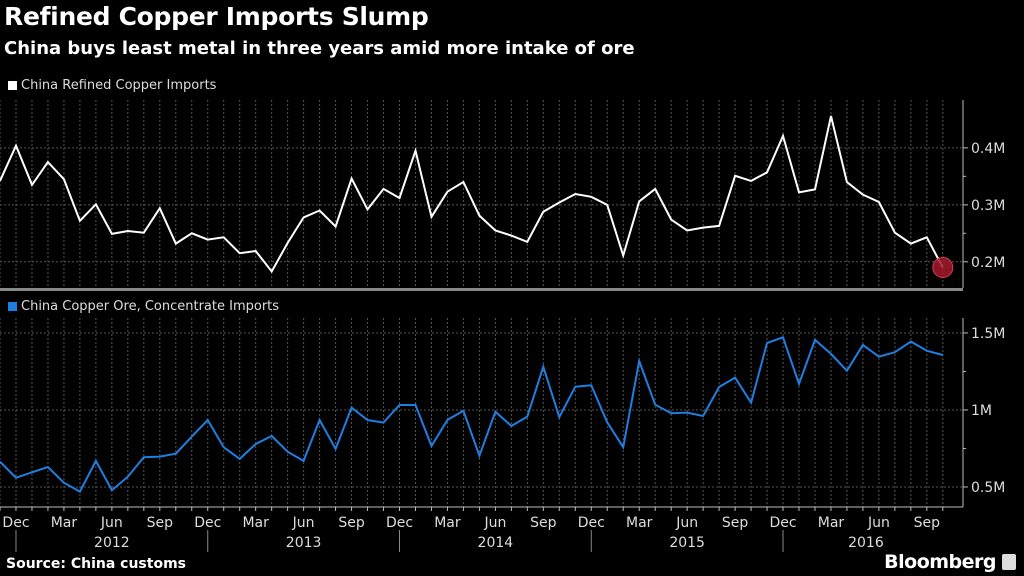 This screenshot has width=1024, height=576. Describe the element at coordinates (481, 289) in the screenshot. I see `panel-separator` at that location.